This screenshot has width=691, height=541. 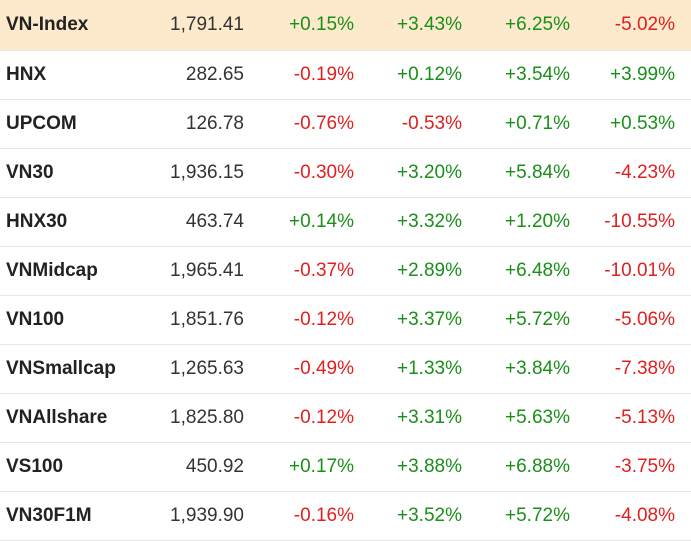 What do you see at coordinates (537, 172) in the screenshot?
I see `index-change-3: +5.84%` at bounding box center [537, 172].